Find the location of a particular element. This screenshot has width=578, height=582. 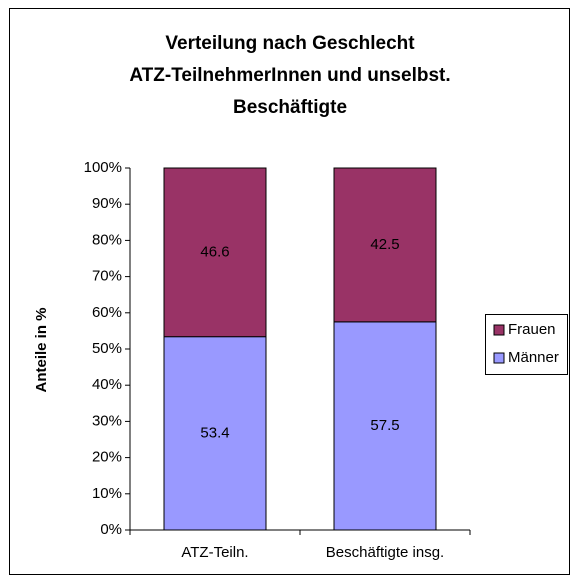

x-tick-label: ATZ-Teiln. is located at coordinates (214, 552).